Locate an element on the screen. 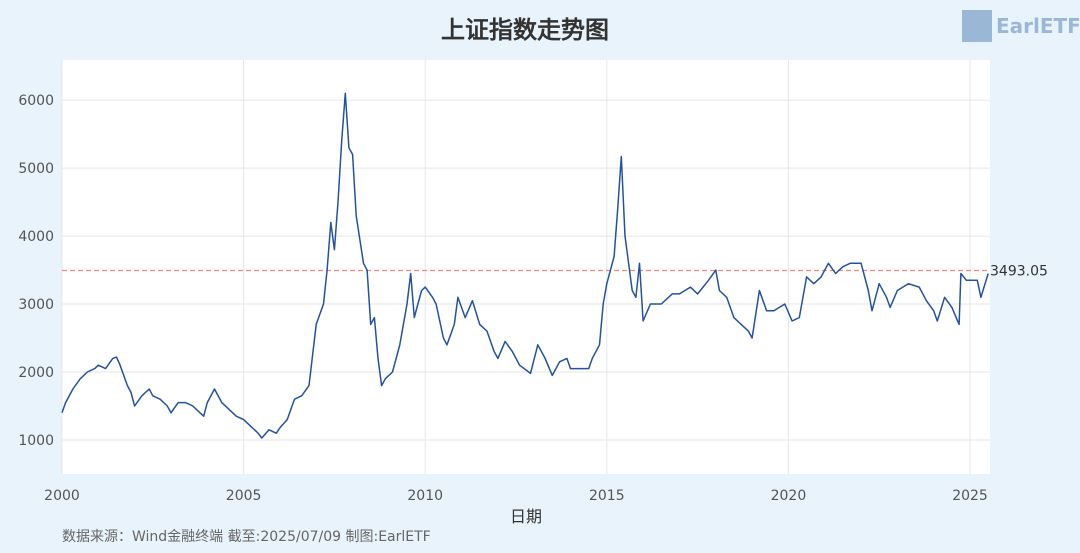  x-tick-label: 2015 is located at coordinates (607, 496).